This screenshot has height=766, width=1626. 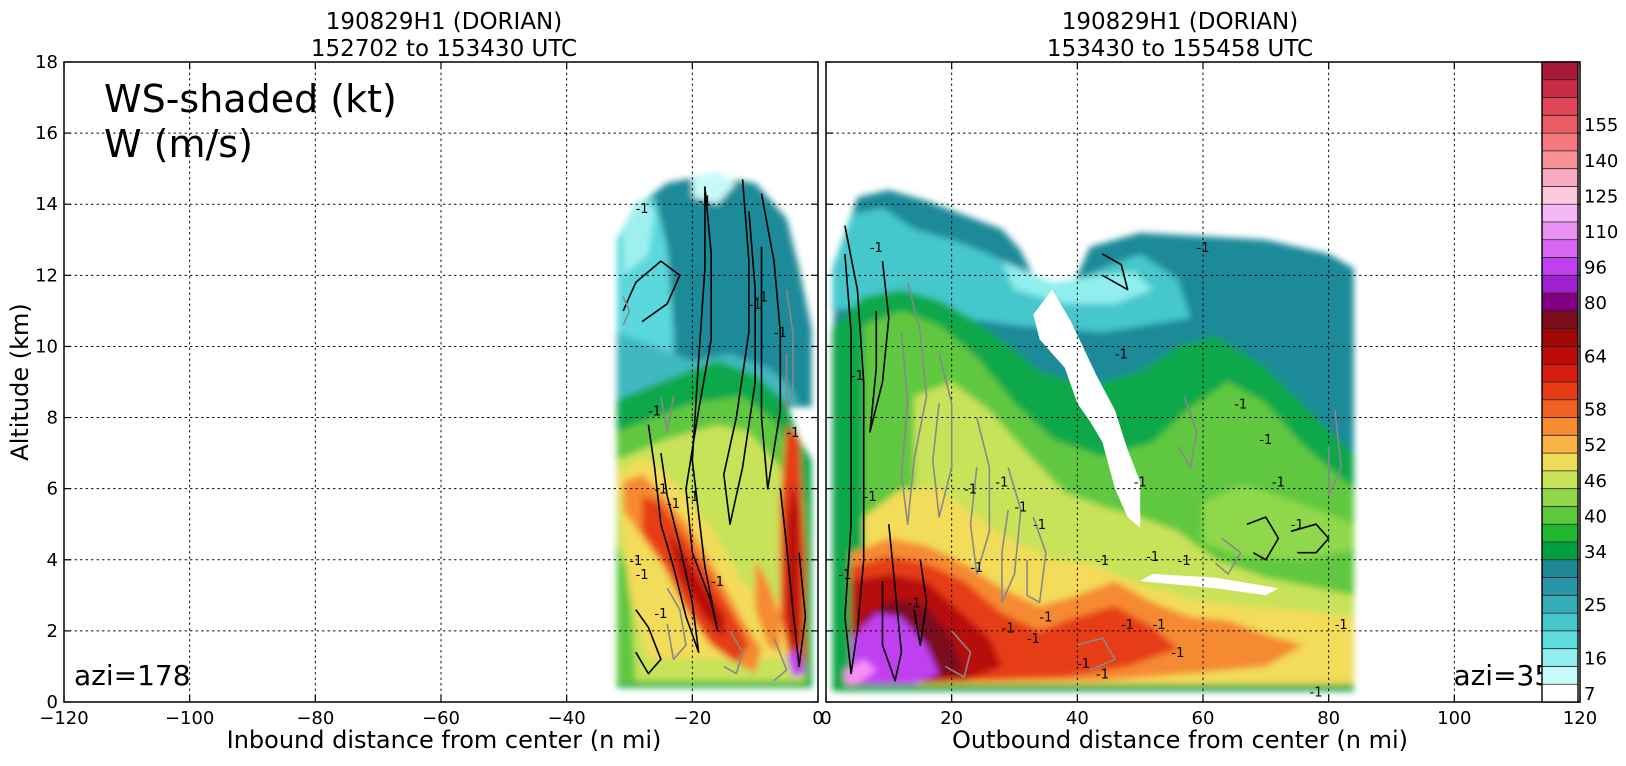 What do you see at coordinates (1180, 22) in the screenshot?
I see `right-title-line1: 190829H1 (DORIAN)` at bounding box center [1180, 22].